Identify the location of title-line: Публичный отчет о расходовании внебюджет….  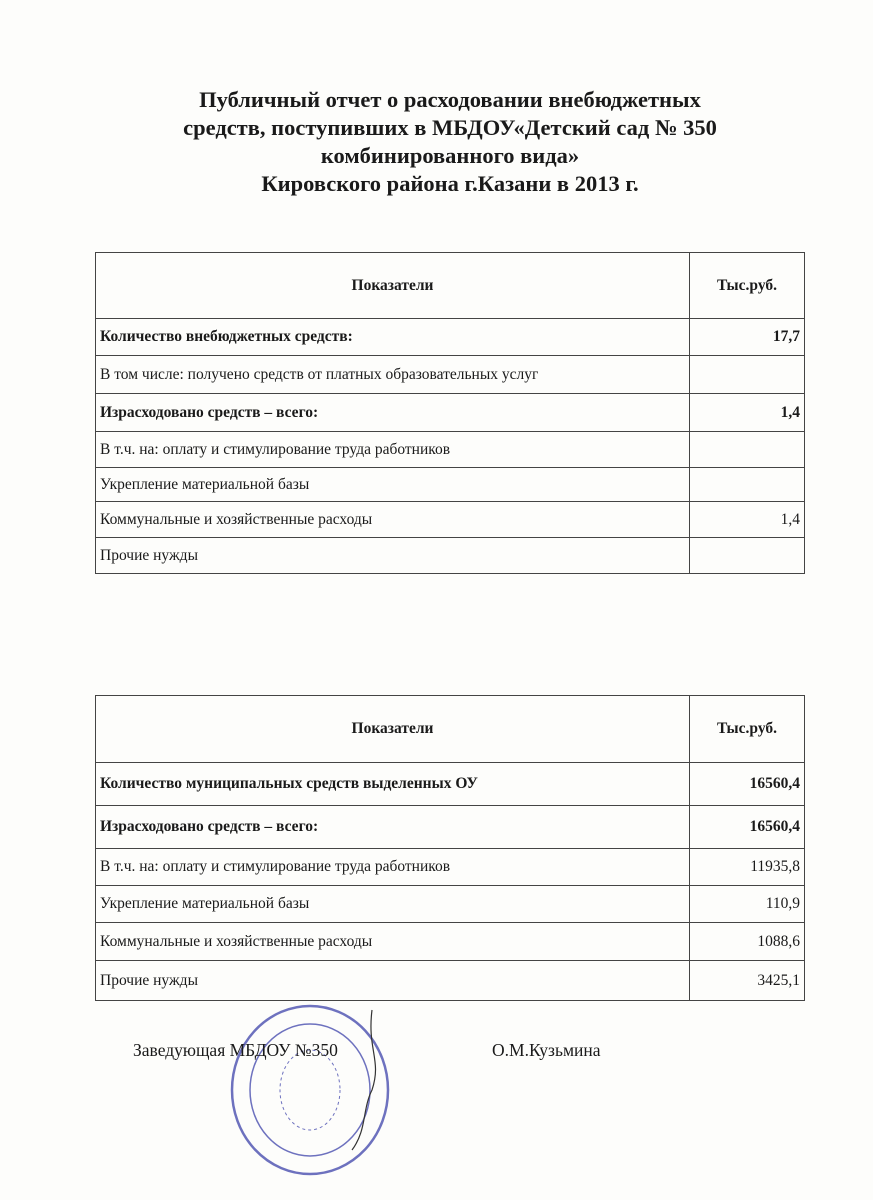
(450, 99).